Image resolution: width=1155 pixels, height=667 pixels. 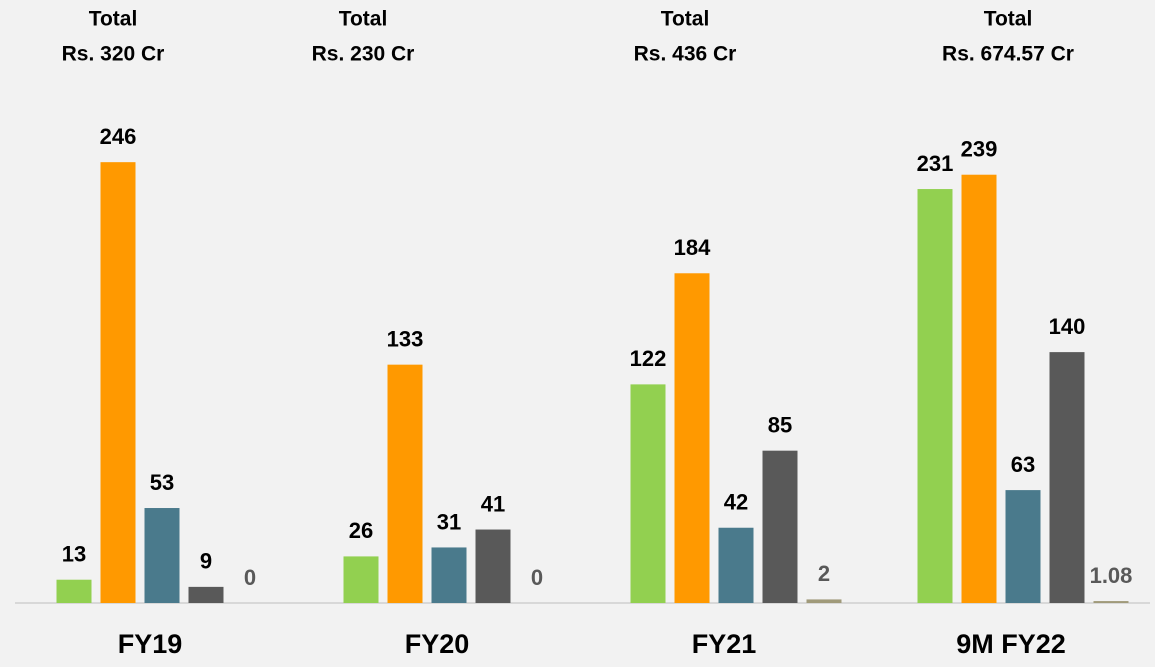 I want to click on data-label: 63, so click(x=1023, y=464).